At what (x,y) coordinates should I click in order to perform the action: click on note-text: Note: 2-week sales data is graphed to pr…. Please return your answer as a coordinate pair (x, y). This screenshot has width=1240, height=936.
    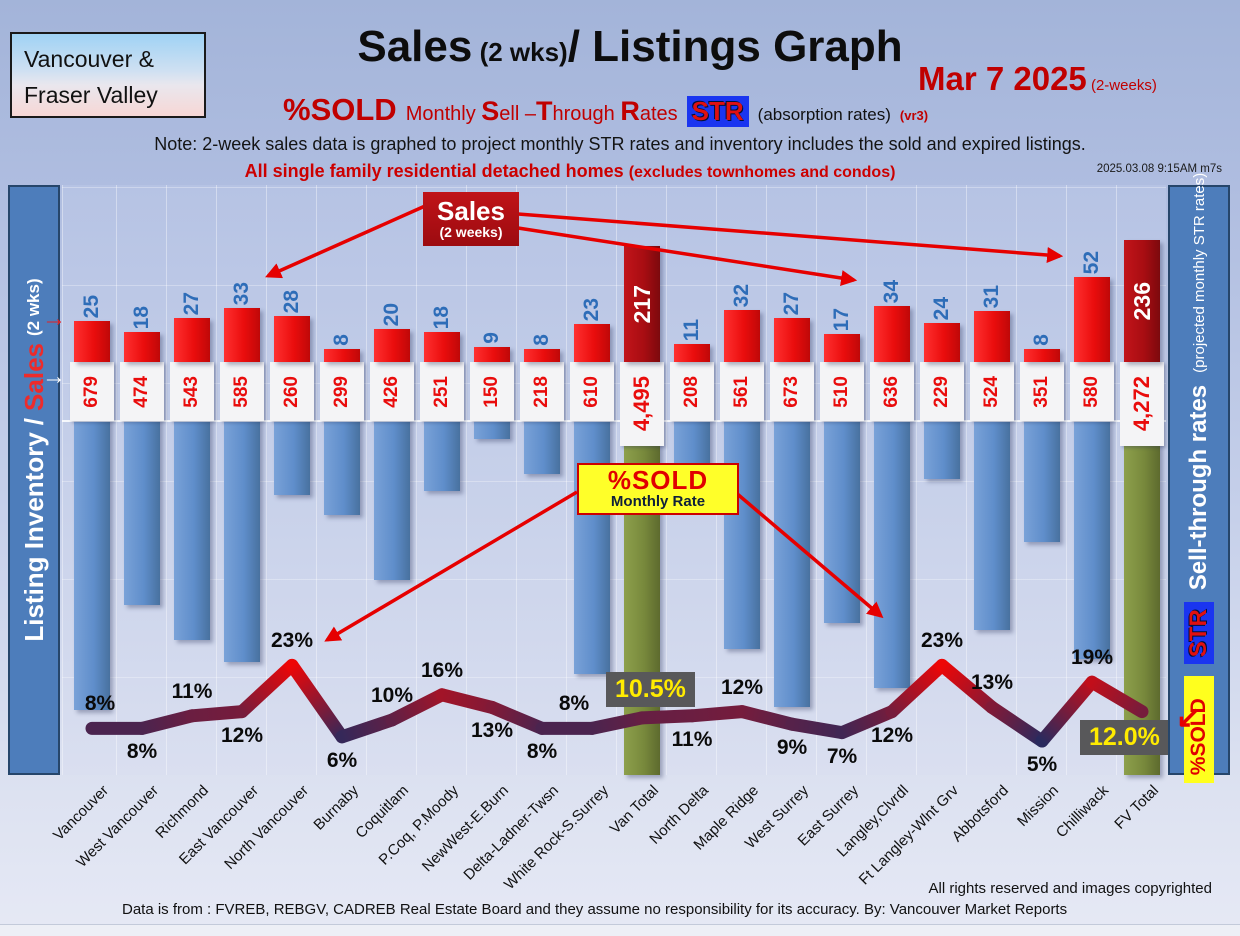
    Looking at the image, I should click on (620, 144).